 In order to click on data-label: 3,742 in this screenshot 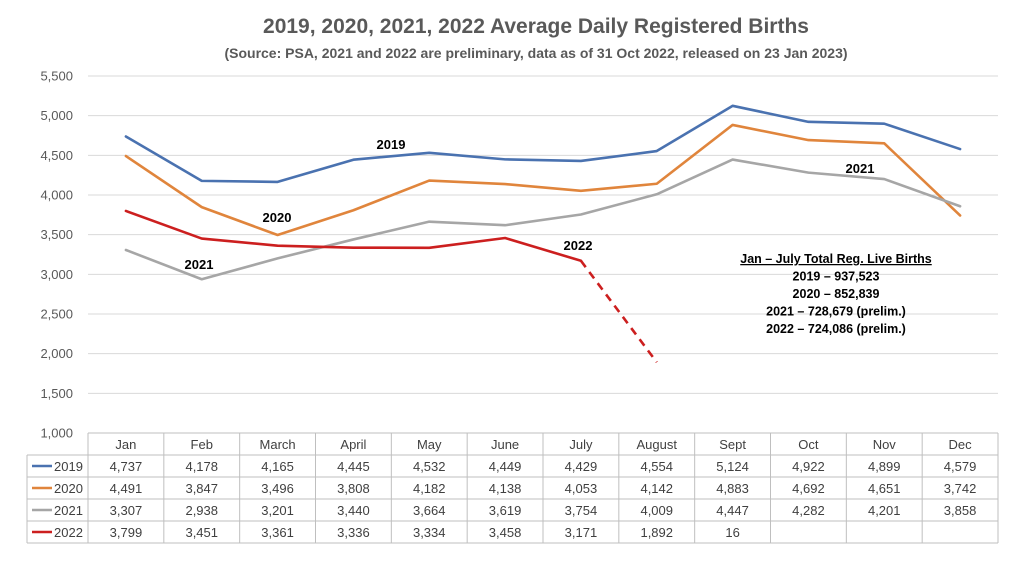, I will do `click(960, 488)`.